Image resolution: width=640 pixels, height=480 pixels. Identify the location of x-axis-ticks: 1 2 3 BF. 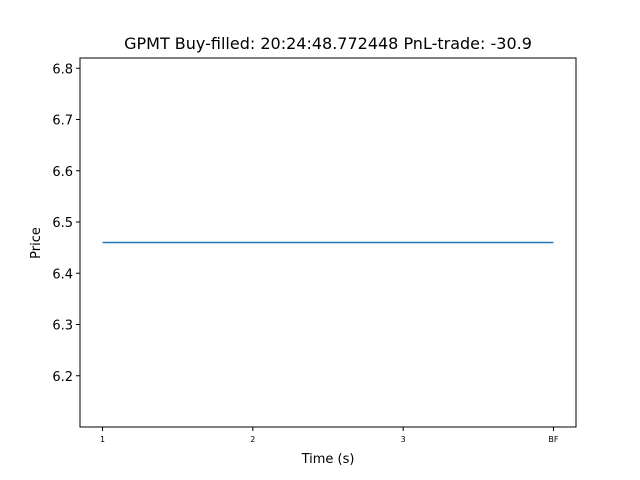
(329, 435).